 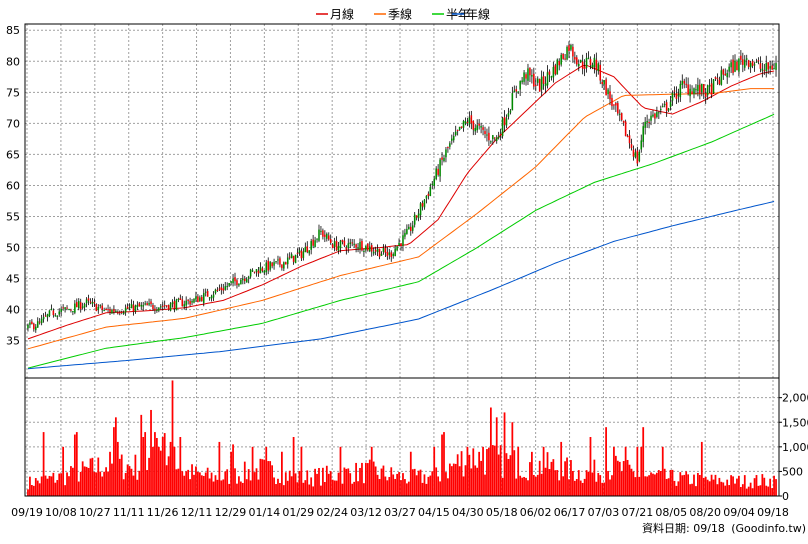 I want to click on volume-tick-label: 500, so click(x=792, y=471).